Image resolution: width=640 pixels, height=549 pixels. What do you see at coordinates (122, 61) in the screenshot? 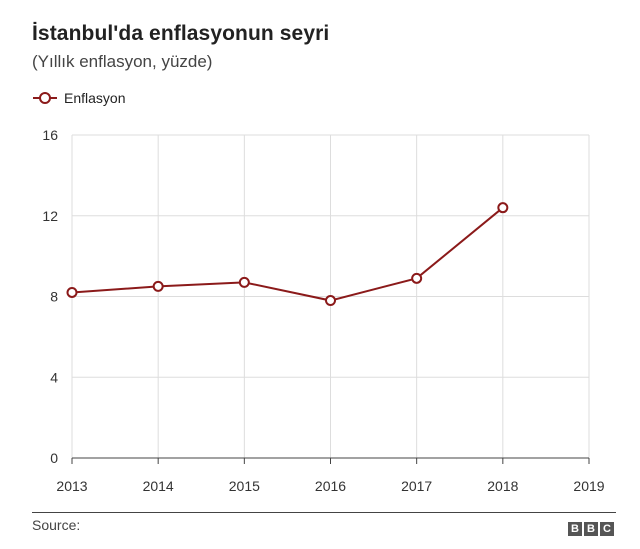
I see `chart-subtitle: (Yıllık enflasyon, yüzde)` at bounding box center [122, 61].